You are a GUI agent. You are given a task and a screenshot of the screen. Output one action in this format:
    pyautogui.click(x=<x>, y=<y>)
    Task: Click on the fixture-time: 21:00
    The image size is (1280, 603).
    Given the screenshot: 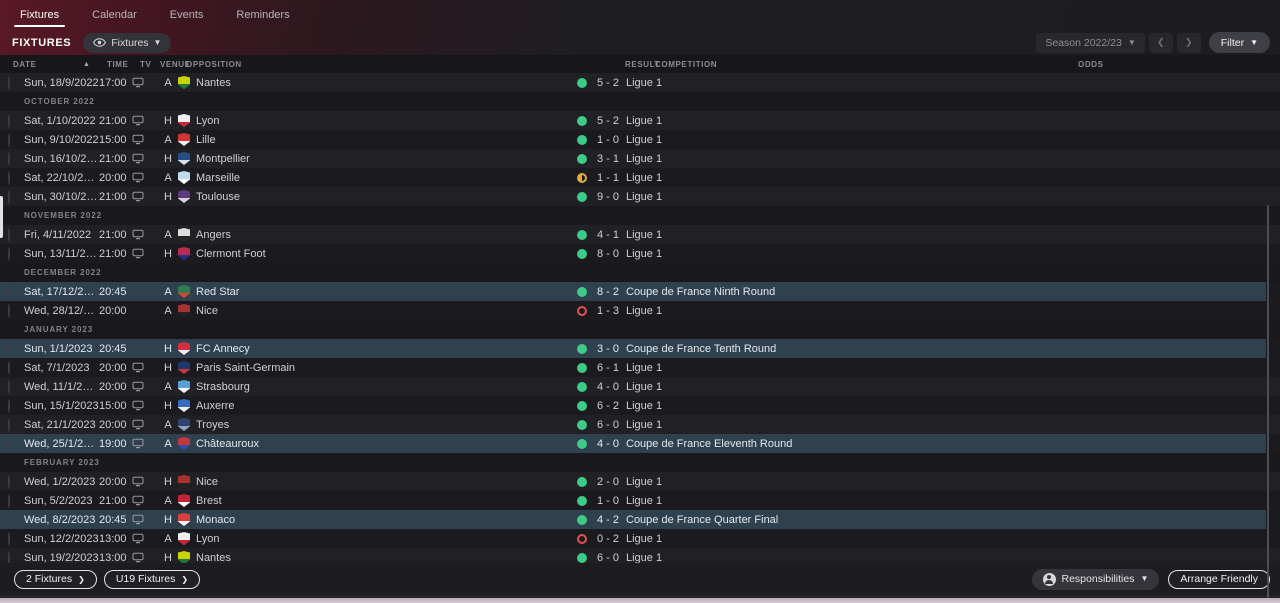 What is the action you would take?
    pyautogui.click(x=113, y=120)
    